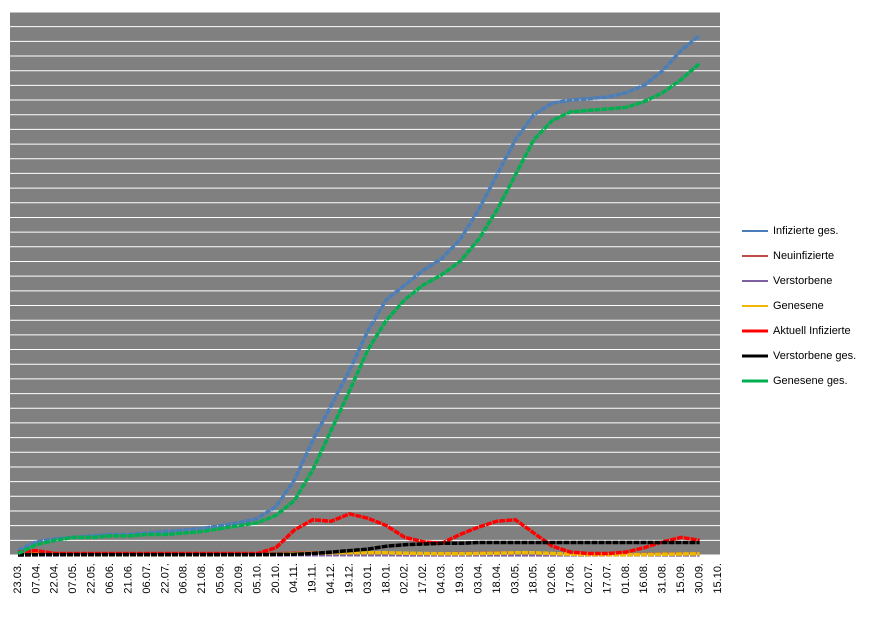  I want to click on x-tick-label: 31.08., so click(663, 578).